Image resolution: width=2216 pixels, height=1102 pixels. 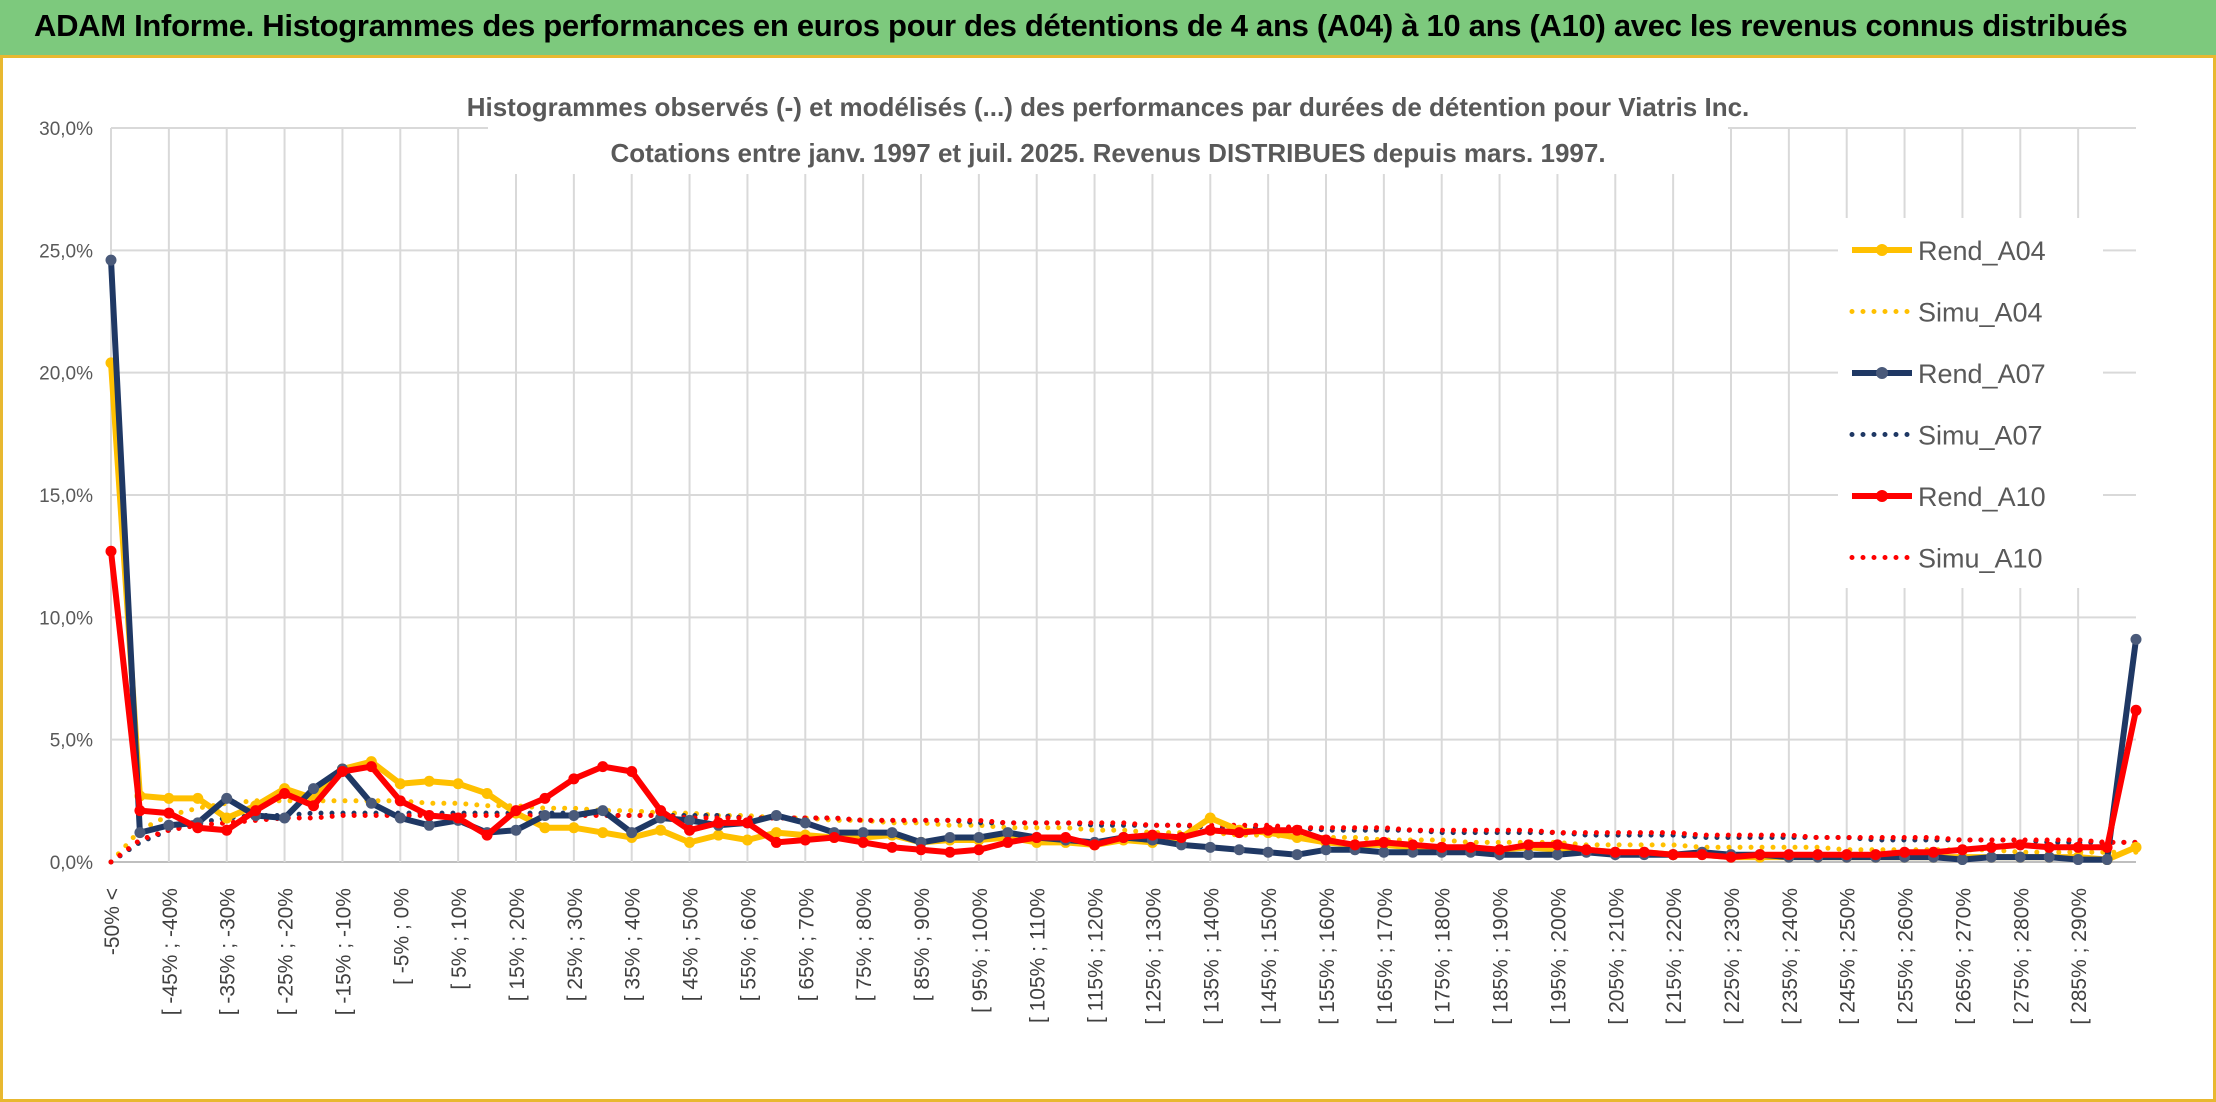 I want to click on x-tick-label: [ 195% ; 200%, so click(x=1558, y=956).